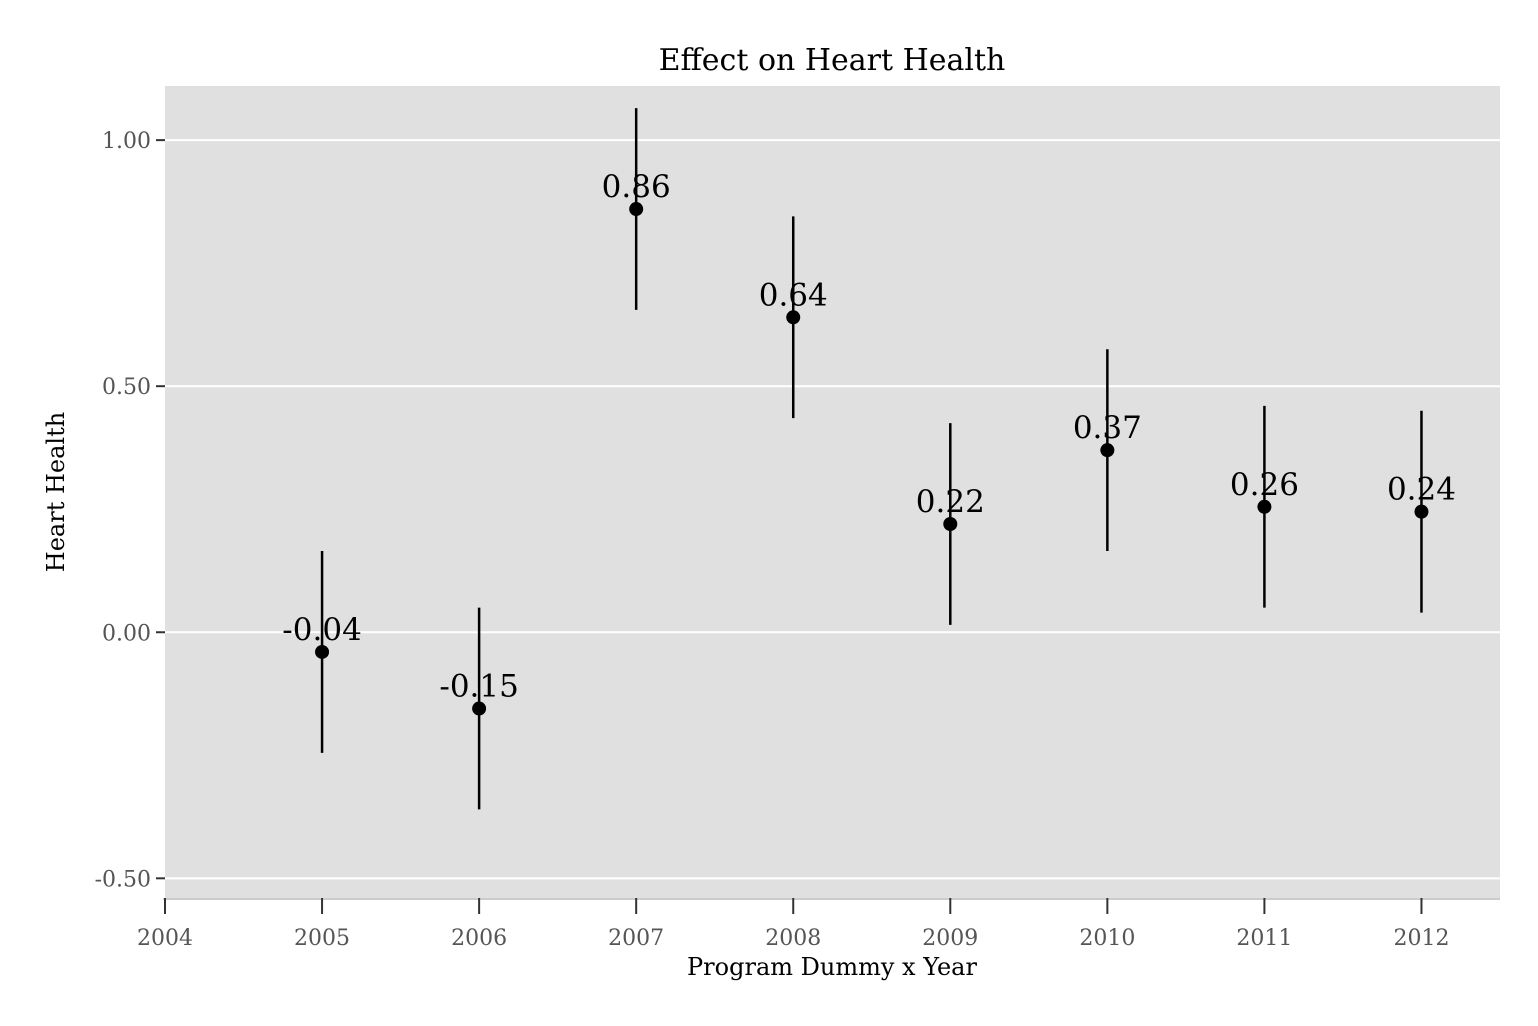  Describe the element at coordinates (126, 141) in the screenshot. I see `y-tick-label: 1.00` at that location.